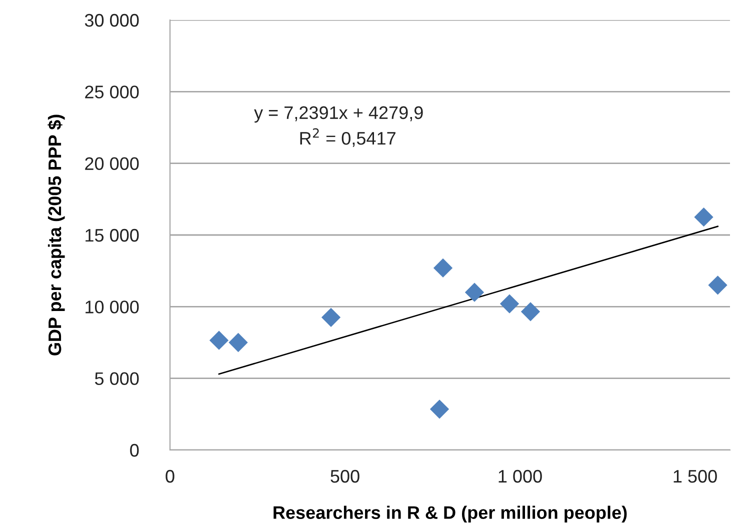 This screenshot has width=749, height=531. I want to click on annotation: R$^{2}$ = 0,5417, so click(348, 137).